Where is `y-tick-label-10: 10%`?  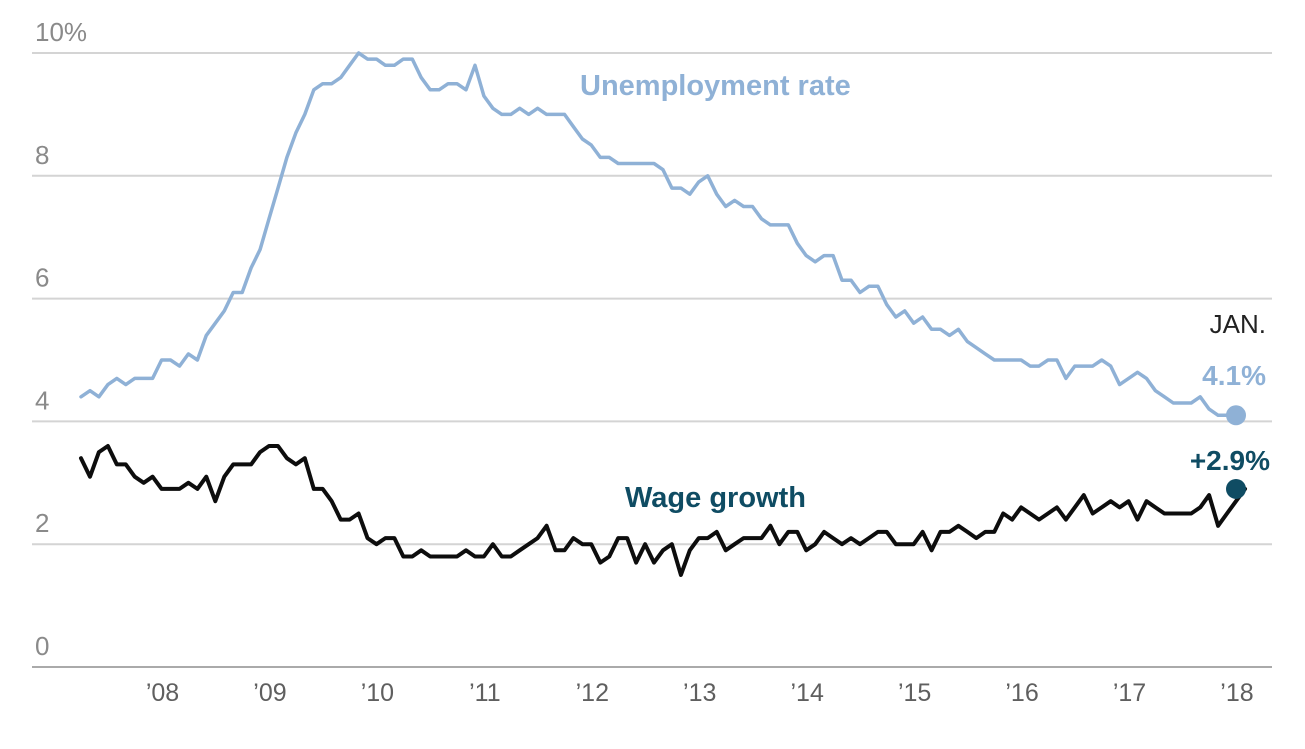
y-tick-label-10: 10% is located at coordinates (61, 32).